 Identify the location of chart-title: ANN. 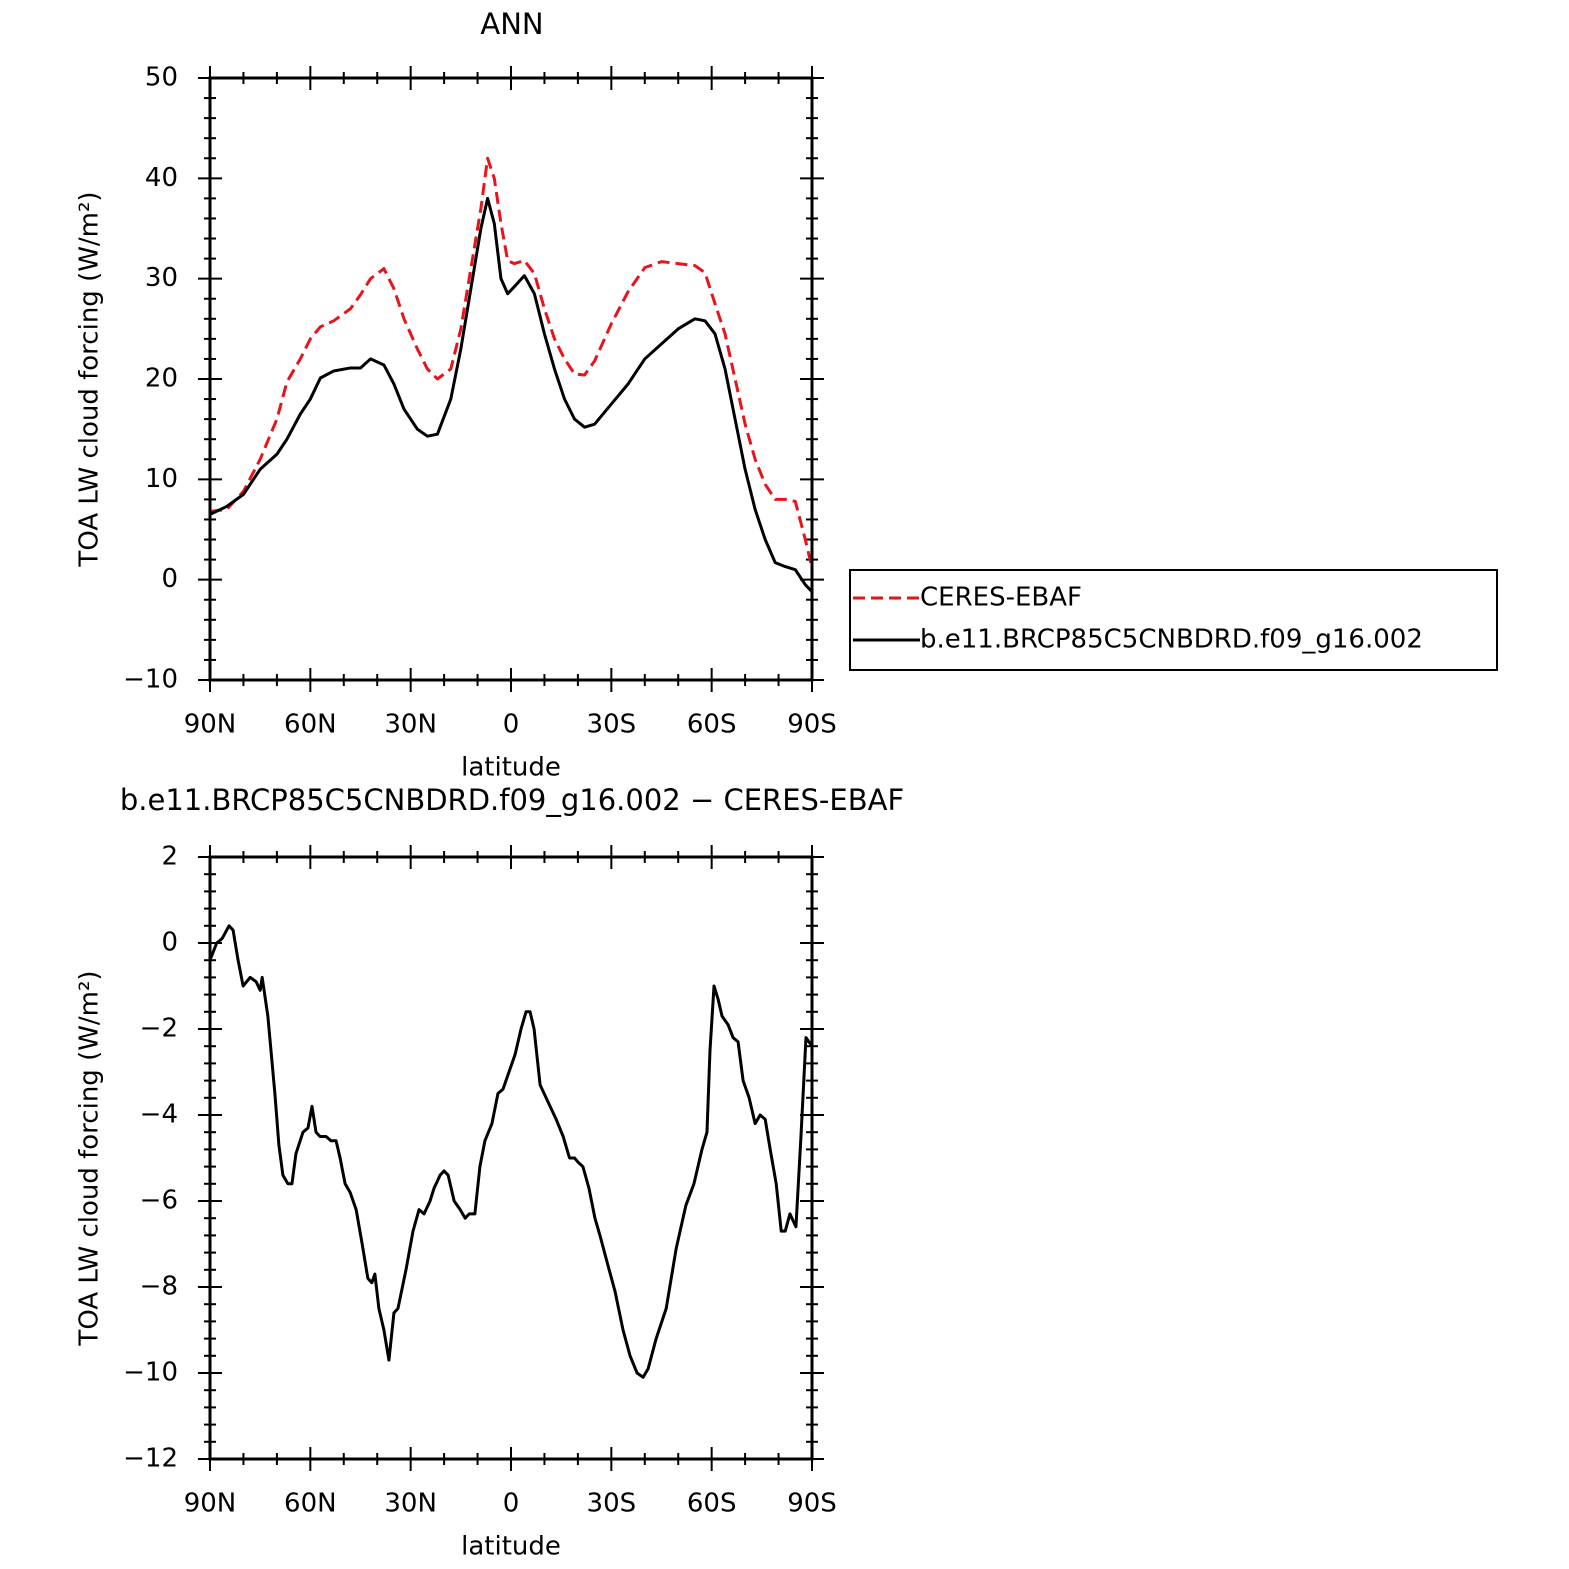
(511, 24).